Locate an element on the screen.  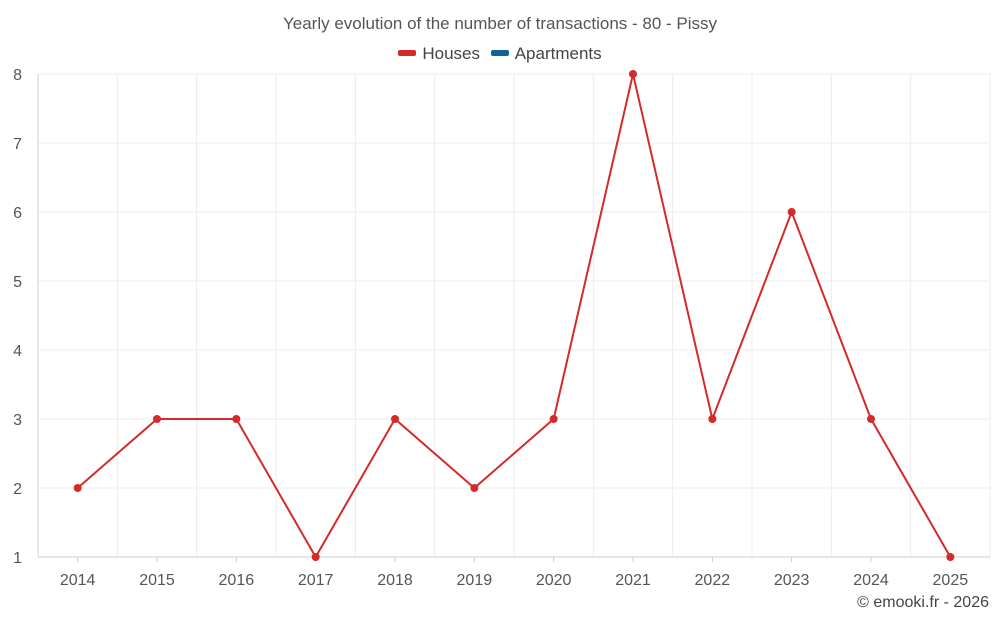
x-tick-label: 2016 is located at coordinates (237, 580).